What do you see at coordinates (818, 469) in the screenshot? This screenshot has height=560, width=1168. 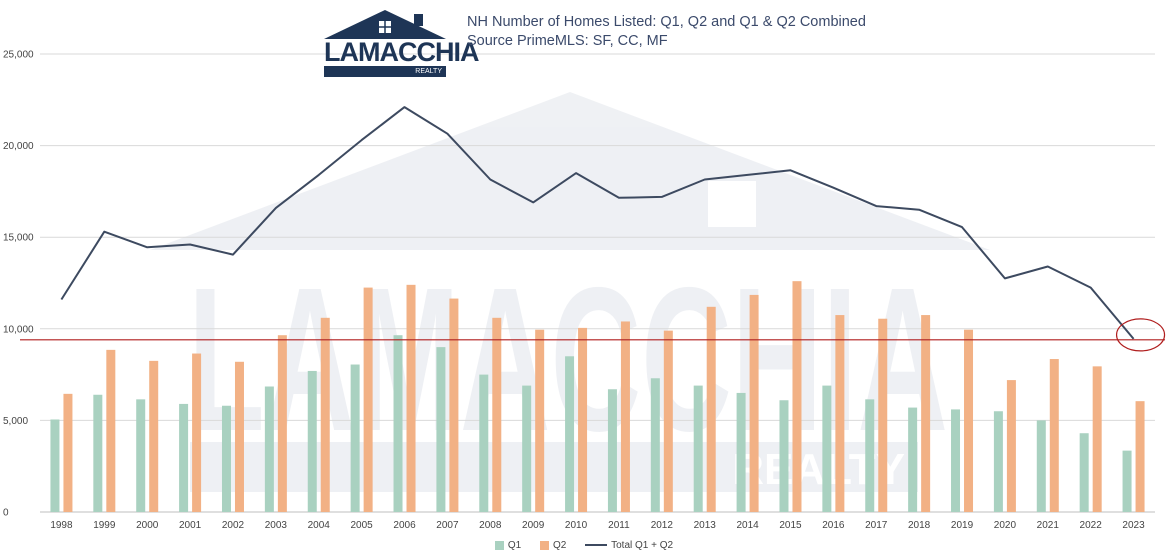 I see `watermark-sub: REALTY` at bounding box center [818, 469].